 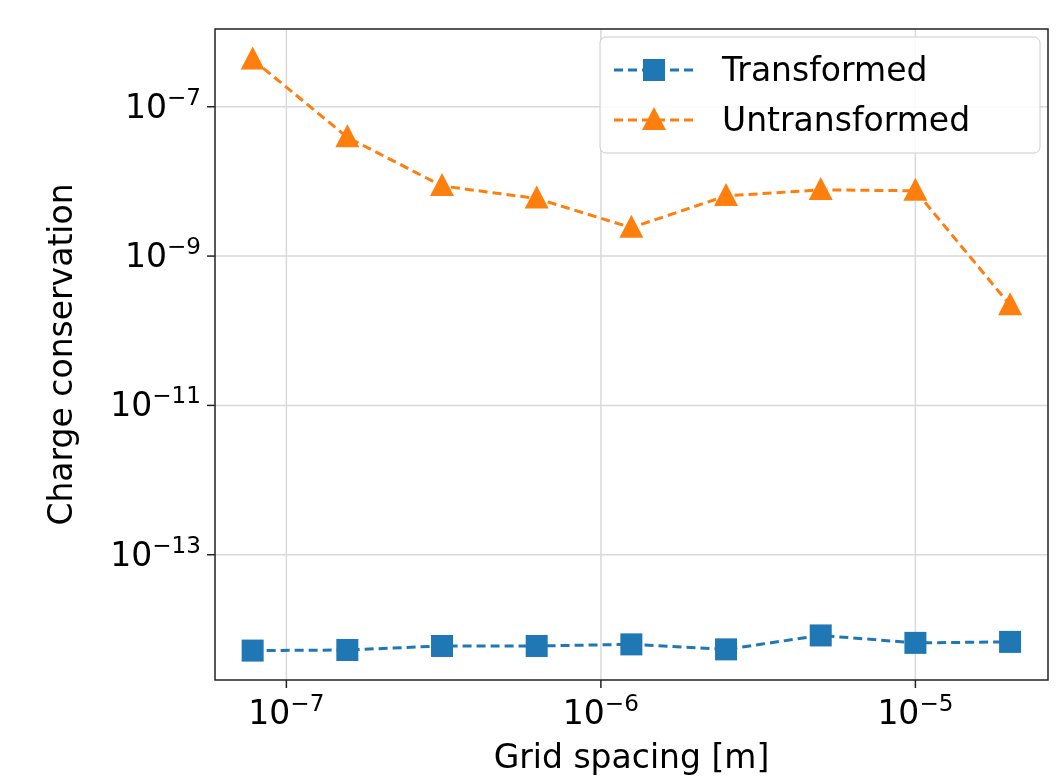 I want to click on y-axis-title: Charge conservation, so click(x=60, y=354).